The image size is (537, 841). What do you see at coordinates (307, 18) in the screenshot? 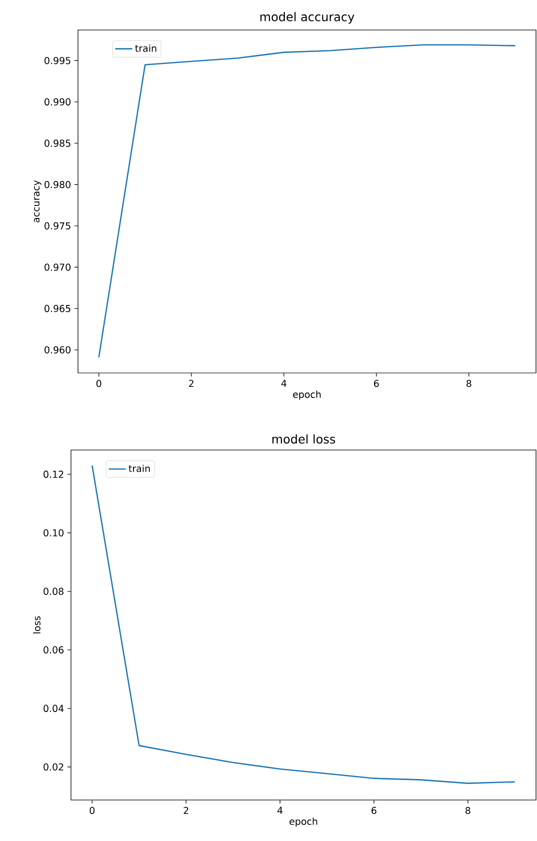
I see `chart-title: model accuracy` at bounding box center [307, 18].